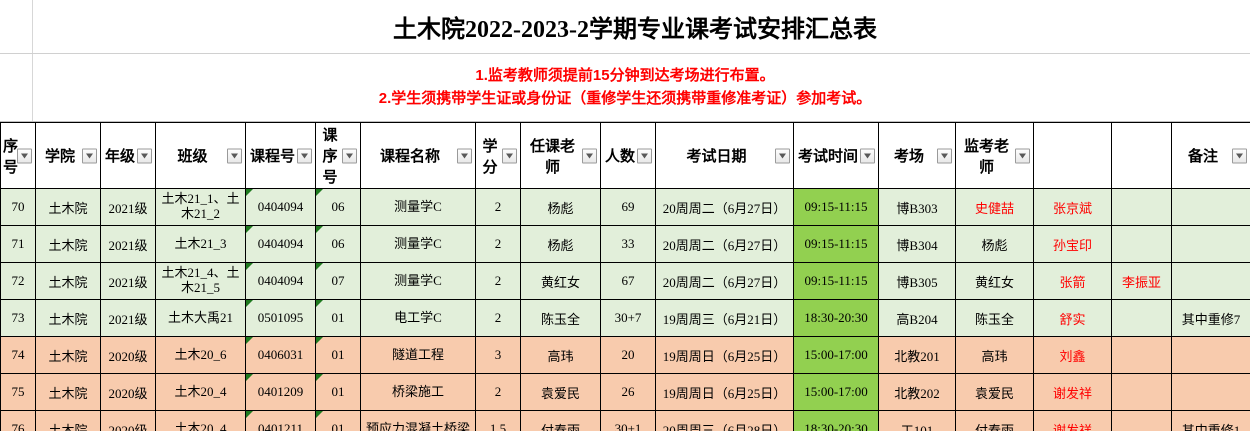 The width and height of the screenshot is (1250, 431). What do you see at coordinates (280, 420) in the screenshot?
I see `cell-course_no: 0401211` at bounding box center [280, 420].